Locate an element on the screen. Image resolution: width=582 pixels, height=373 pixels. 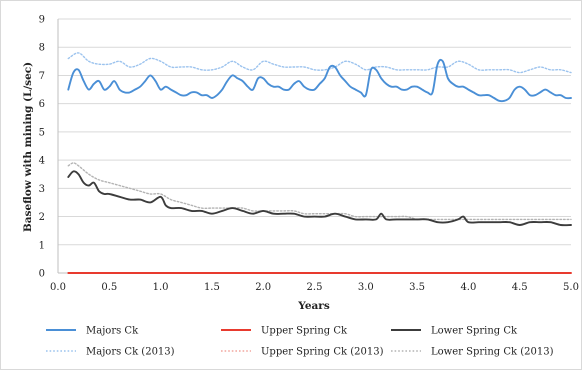
legend-label: Upper Spring Ck (2013) is located at coordinates (322, 352).